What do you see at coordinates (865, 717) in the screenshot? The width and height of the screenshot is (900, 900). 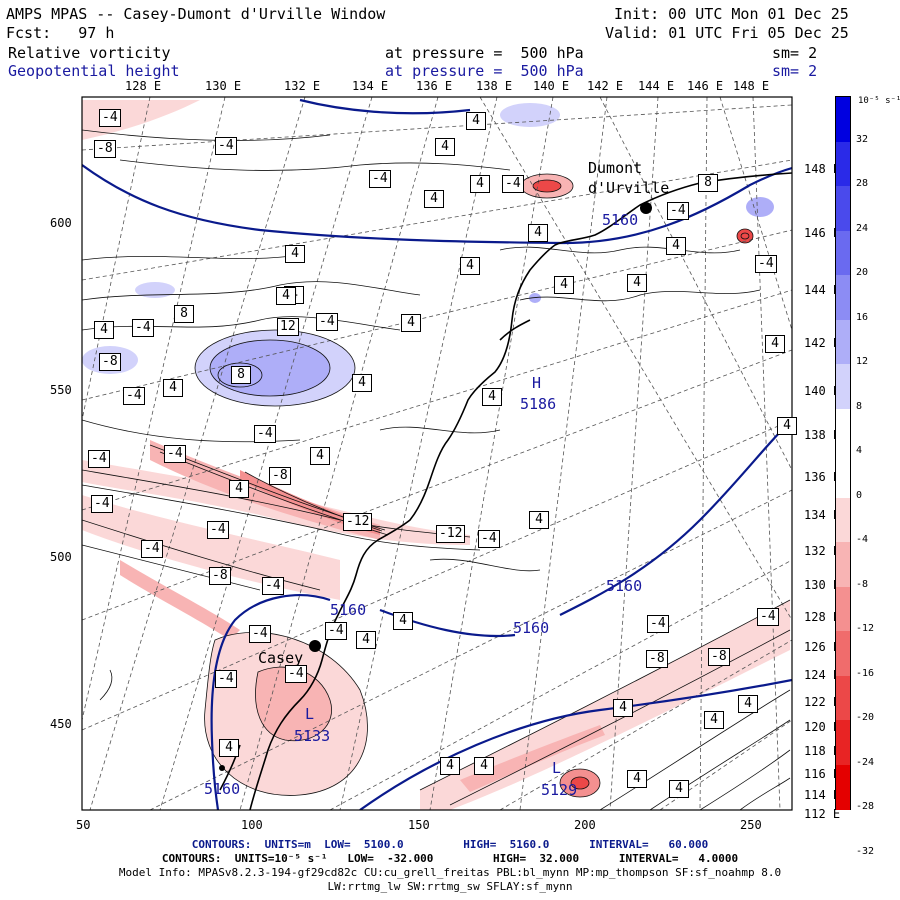 I see `colorbar-tick-label: -20` at bounding box center [865, 717].